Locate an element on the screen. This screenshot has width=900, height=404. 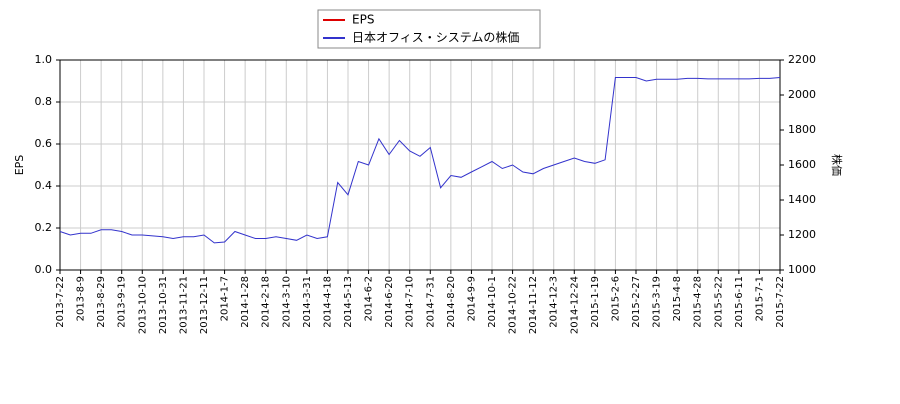
y-tick-label: 0.8 is located at coordinates (44, 101).